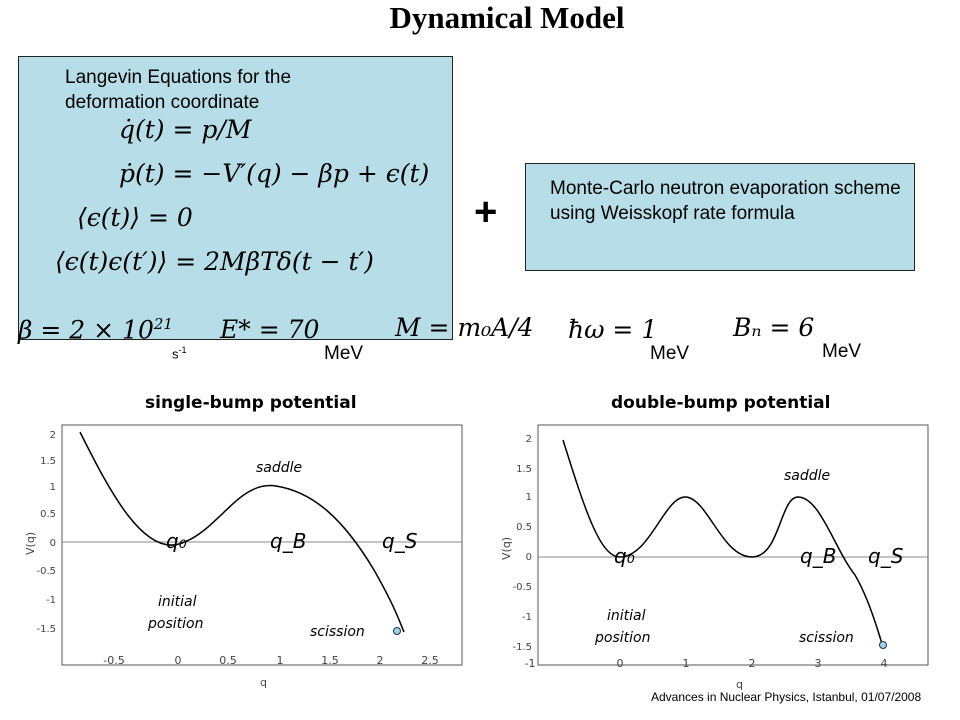 This screenshot has width=960, height=720. Describe the element at coordinates (507, 17) in the screenshot. I see `page-title: Dynamical Model` at that location.